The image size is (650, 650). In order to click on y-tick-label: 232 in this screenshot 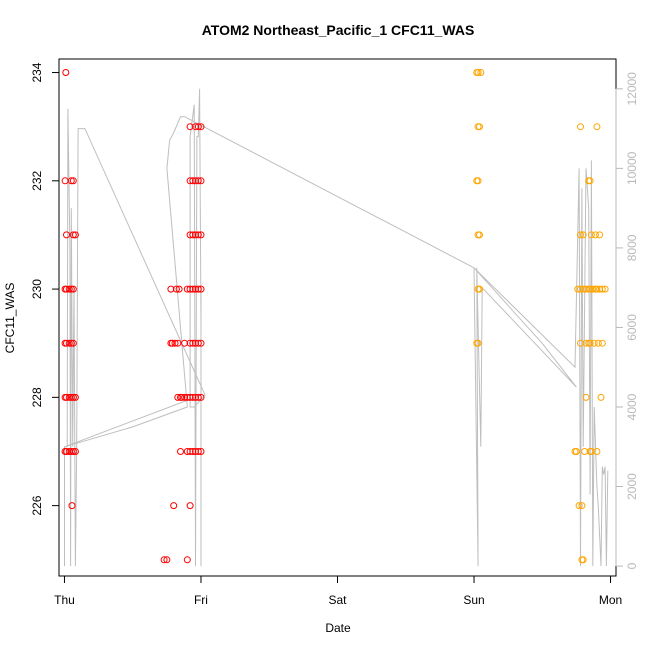, I will do `click(37, 180)`.